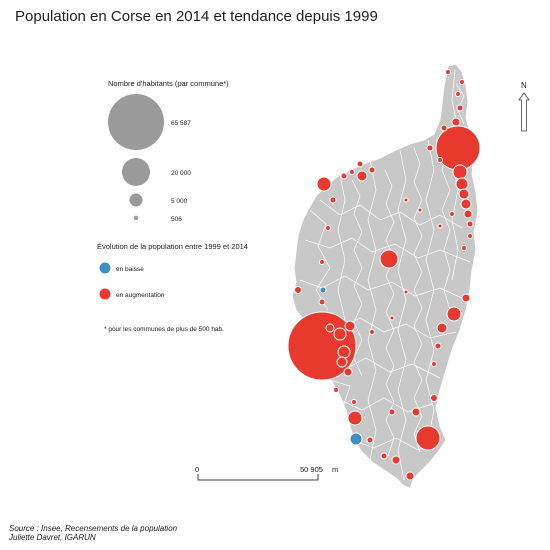 The width and height of the screenshot is (550, 550). Describe the element at coordinates (266, 473) in the screenshot. I see `scale-bar: 0 50 905 m` at that location.